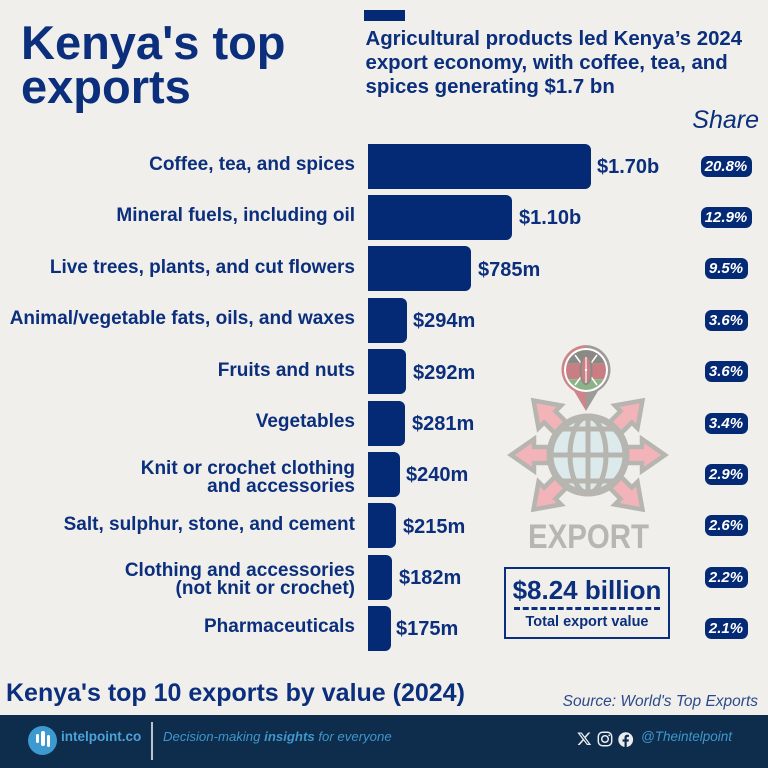 Image resolution: width=768 pixels, height=768 pixels. What do you see at coordinates (588, 537) in the screenshot?
I see `svg-text: EXPORT` at bounding box center [588, 537].